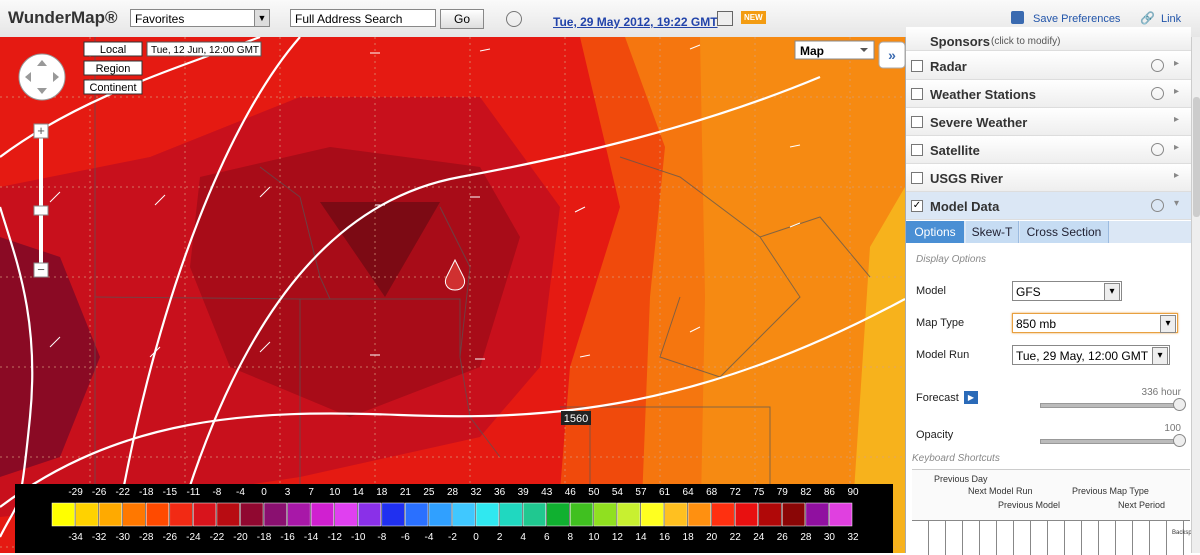 This screenshot has width=1200, height=555. What do you see at coordinates (170, 537) in the screenshot?
I see `legend-celsius: -26` at bounding box center [170, 537].